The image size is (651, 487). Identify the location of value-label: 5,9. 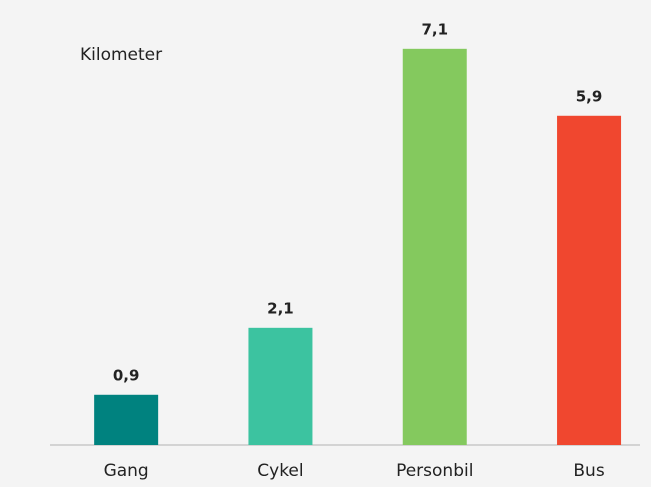
(589, 96).